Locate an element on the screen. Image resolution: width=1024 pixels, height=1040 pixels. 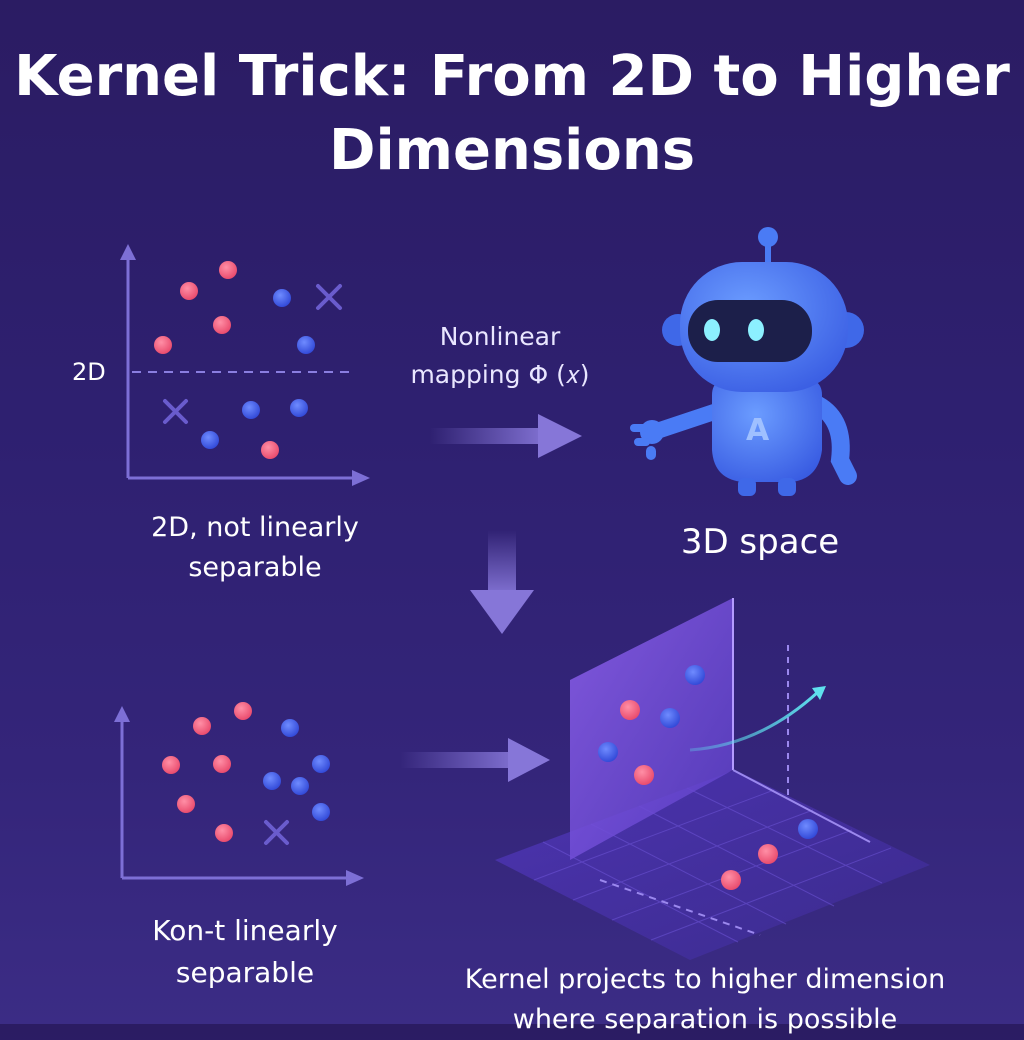
robot-right-eye is located at coordinates (756, 330).